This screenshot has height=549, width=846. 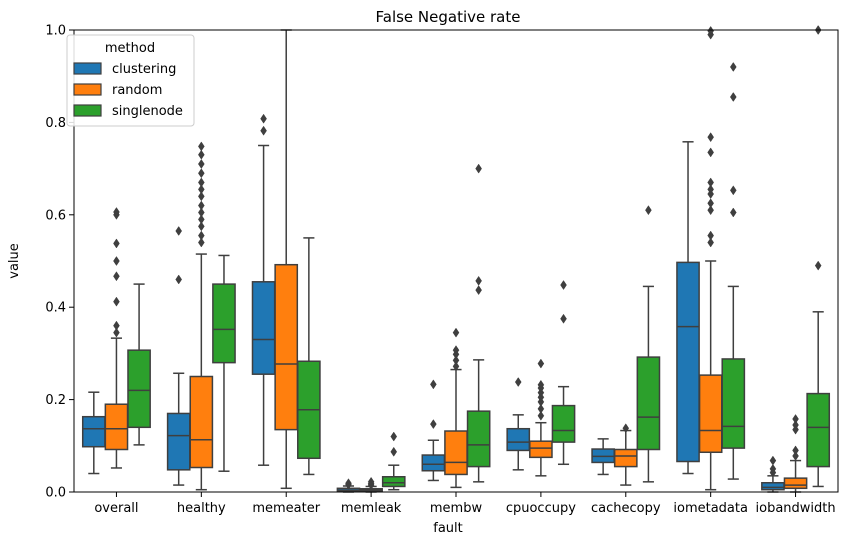 I want to click on box-random-overall, so click(x=116, y=338).